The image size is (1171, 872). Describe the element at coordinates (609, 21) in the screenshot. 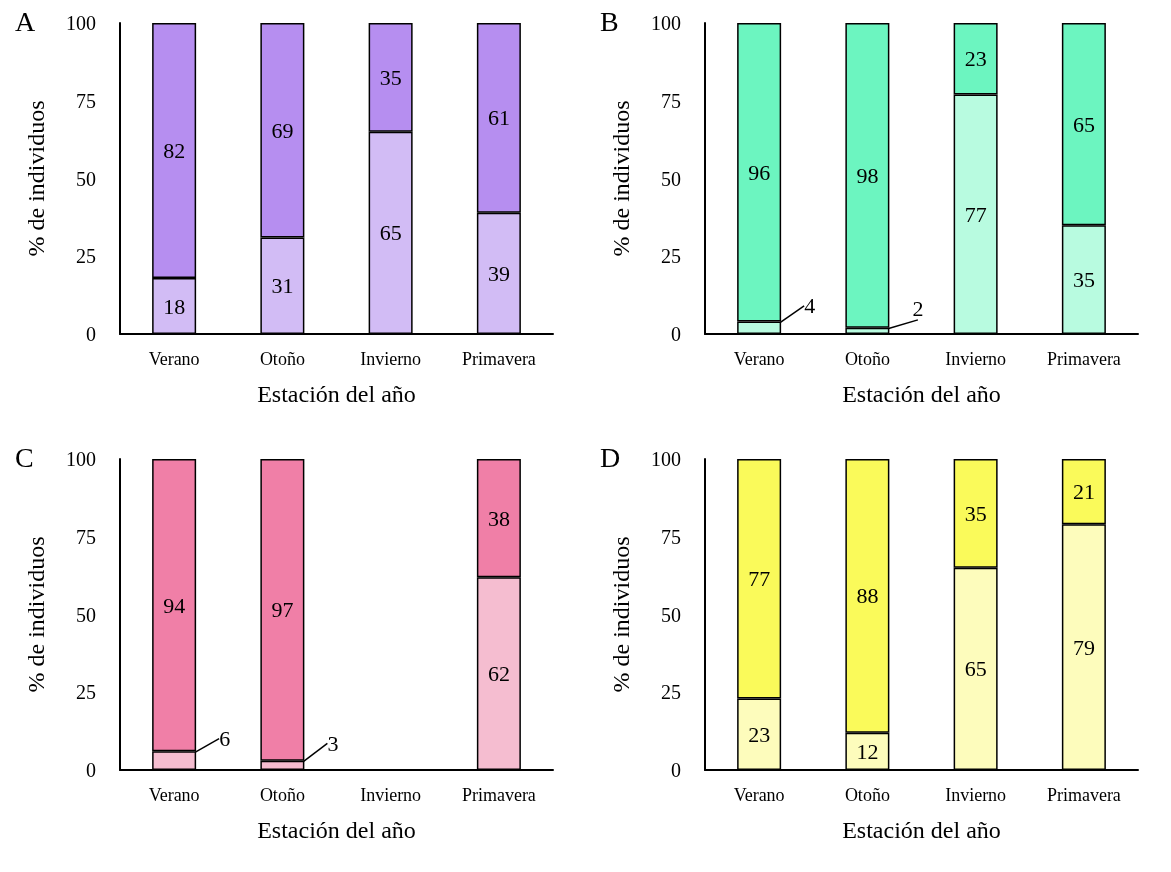

I see `chart-title: B` at that location.